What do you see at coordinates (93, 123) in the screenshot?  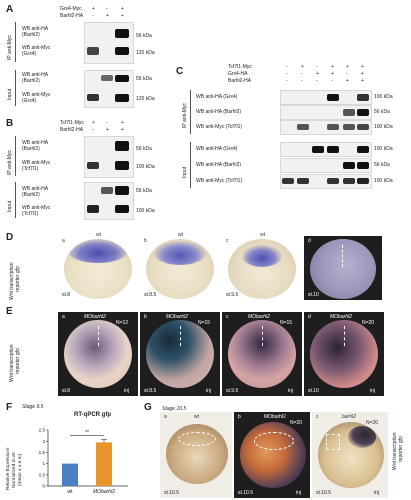 I see `sign-b-r0-c0: +` at bounding box center [93, 123].